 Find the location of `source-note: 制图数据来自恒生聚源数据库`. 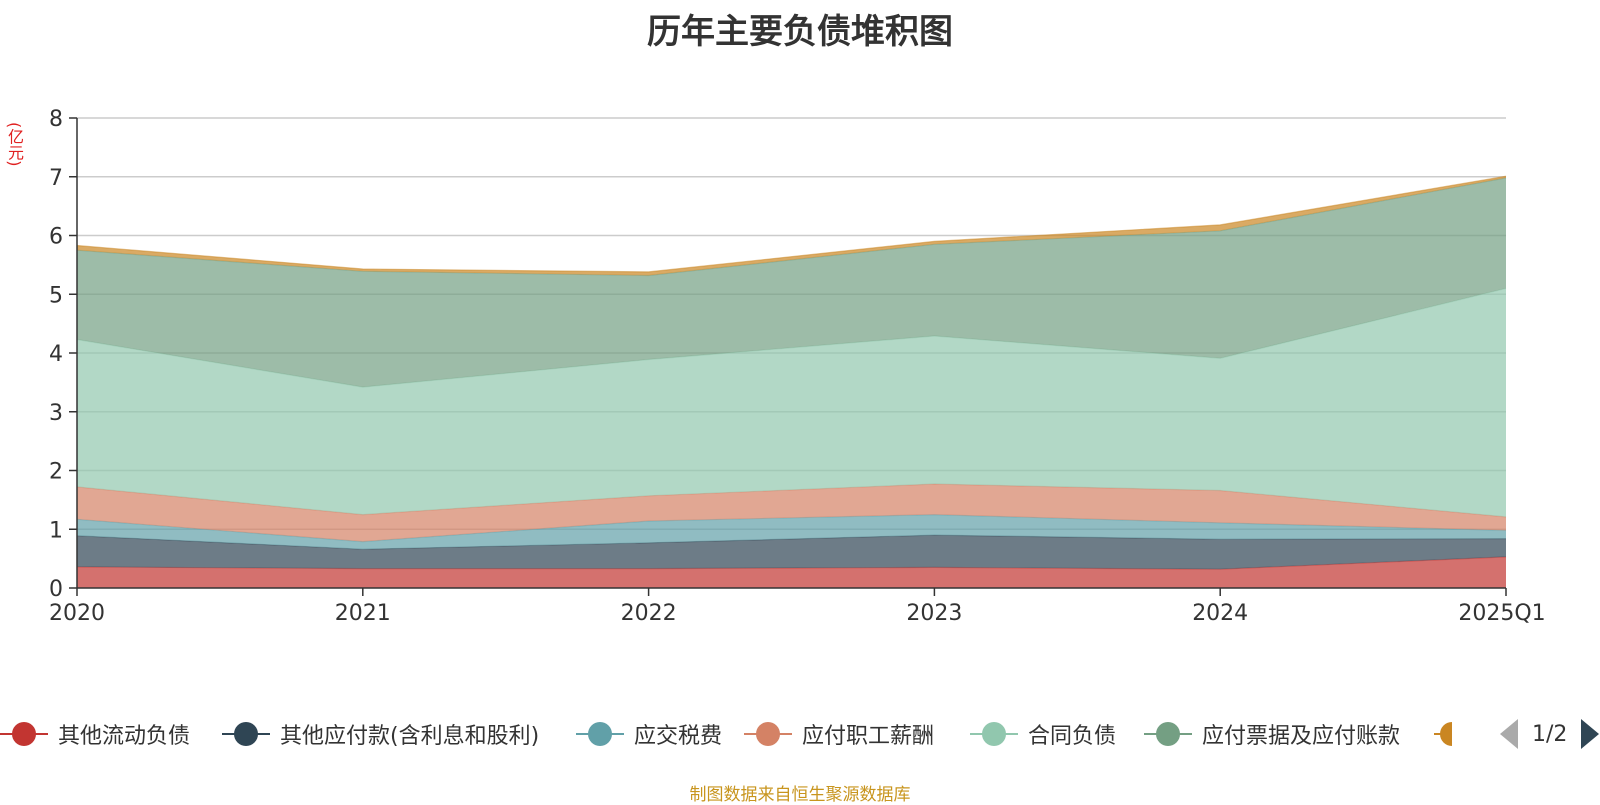

source-note: 制图数据来自恒生聚源数据库 is located at coordinates (800, 795).